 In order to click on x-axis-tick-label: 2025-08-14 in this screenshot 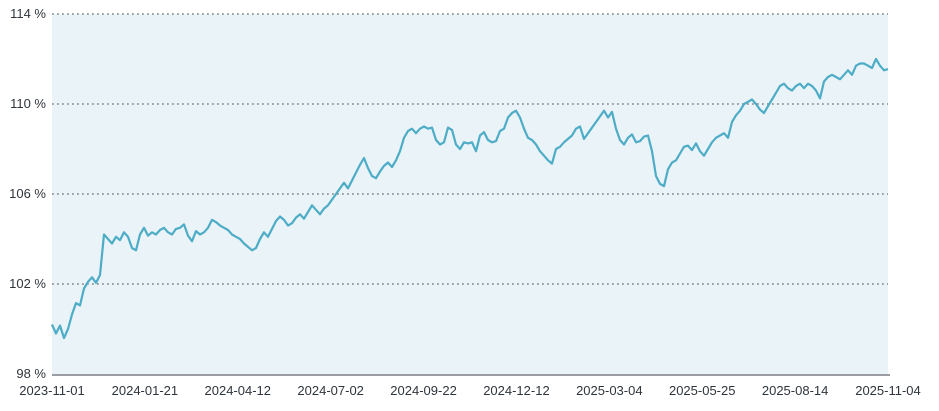, I will do `click(795, 390)`.